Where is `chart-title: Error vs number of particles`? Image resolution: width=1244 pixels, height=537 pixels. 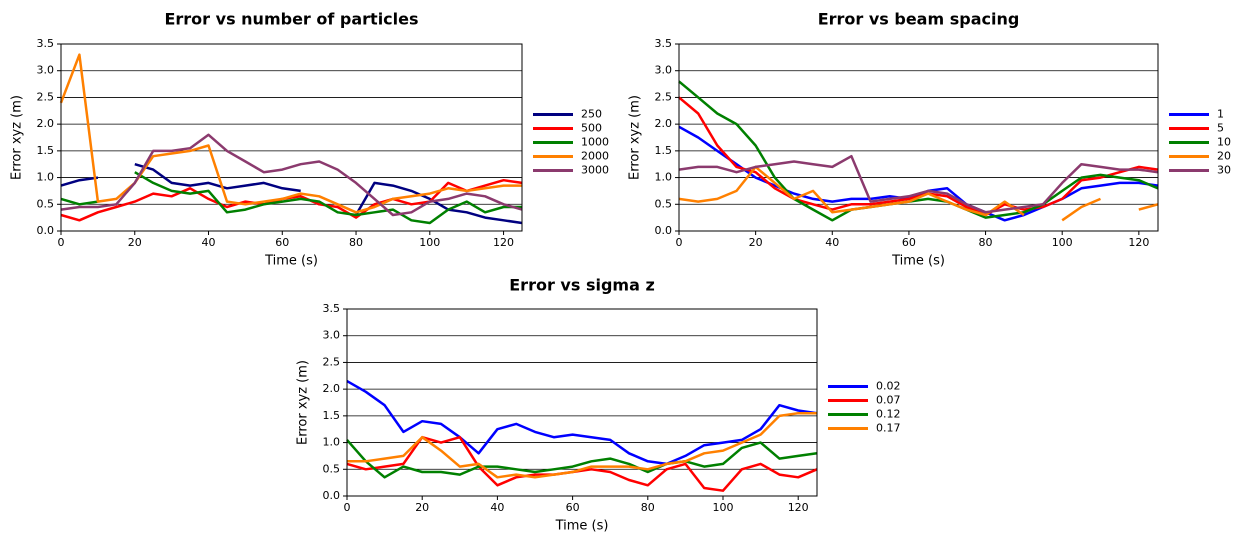
chart-title: Error vs number of particles is located at coordinates (291, 19).